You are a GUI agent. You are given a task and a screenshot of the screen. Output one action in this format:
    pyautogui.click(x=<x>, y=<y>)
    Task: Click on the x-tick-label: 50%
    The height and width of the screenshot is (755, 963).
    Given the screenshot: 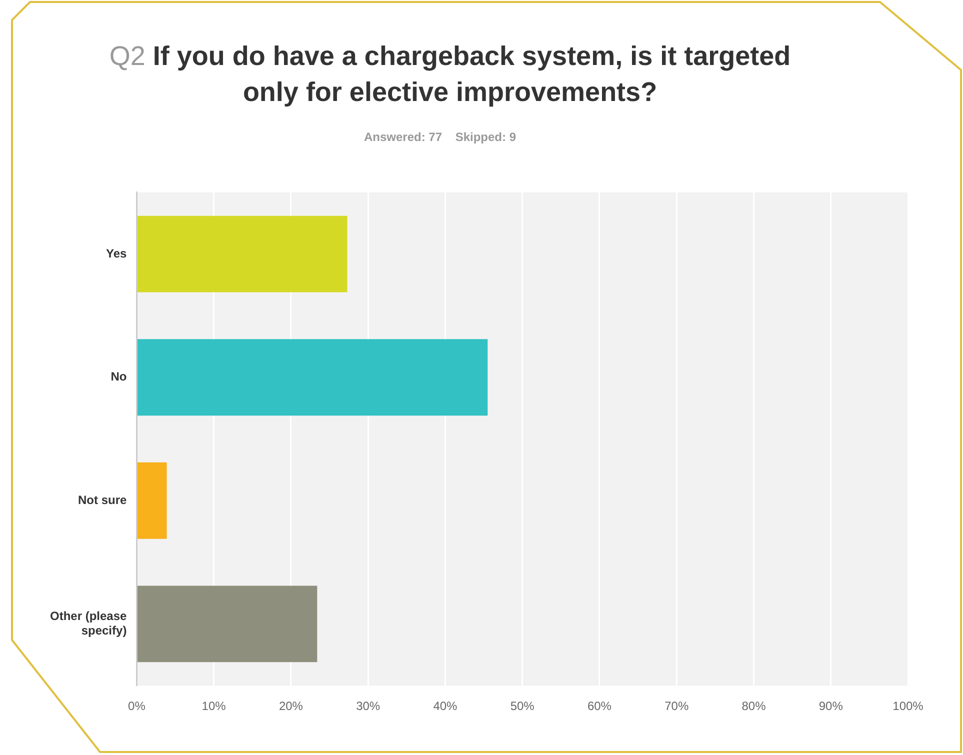 What is the action you would take?
    pyautogui.click(x=522, y=706)
    